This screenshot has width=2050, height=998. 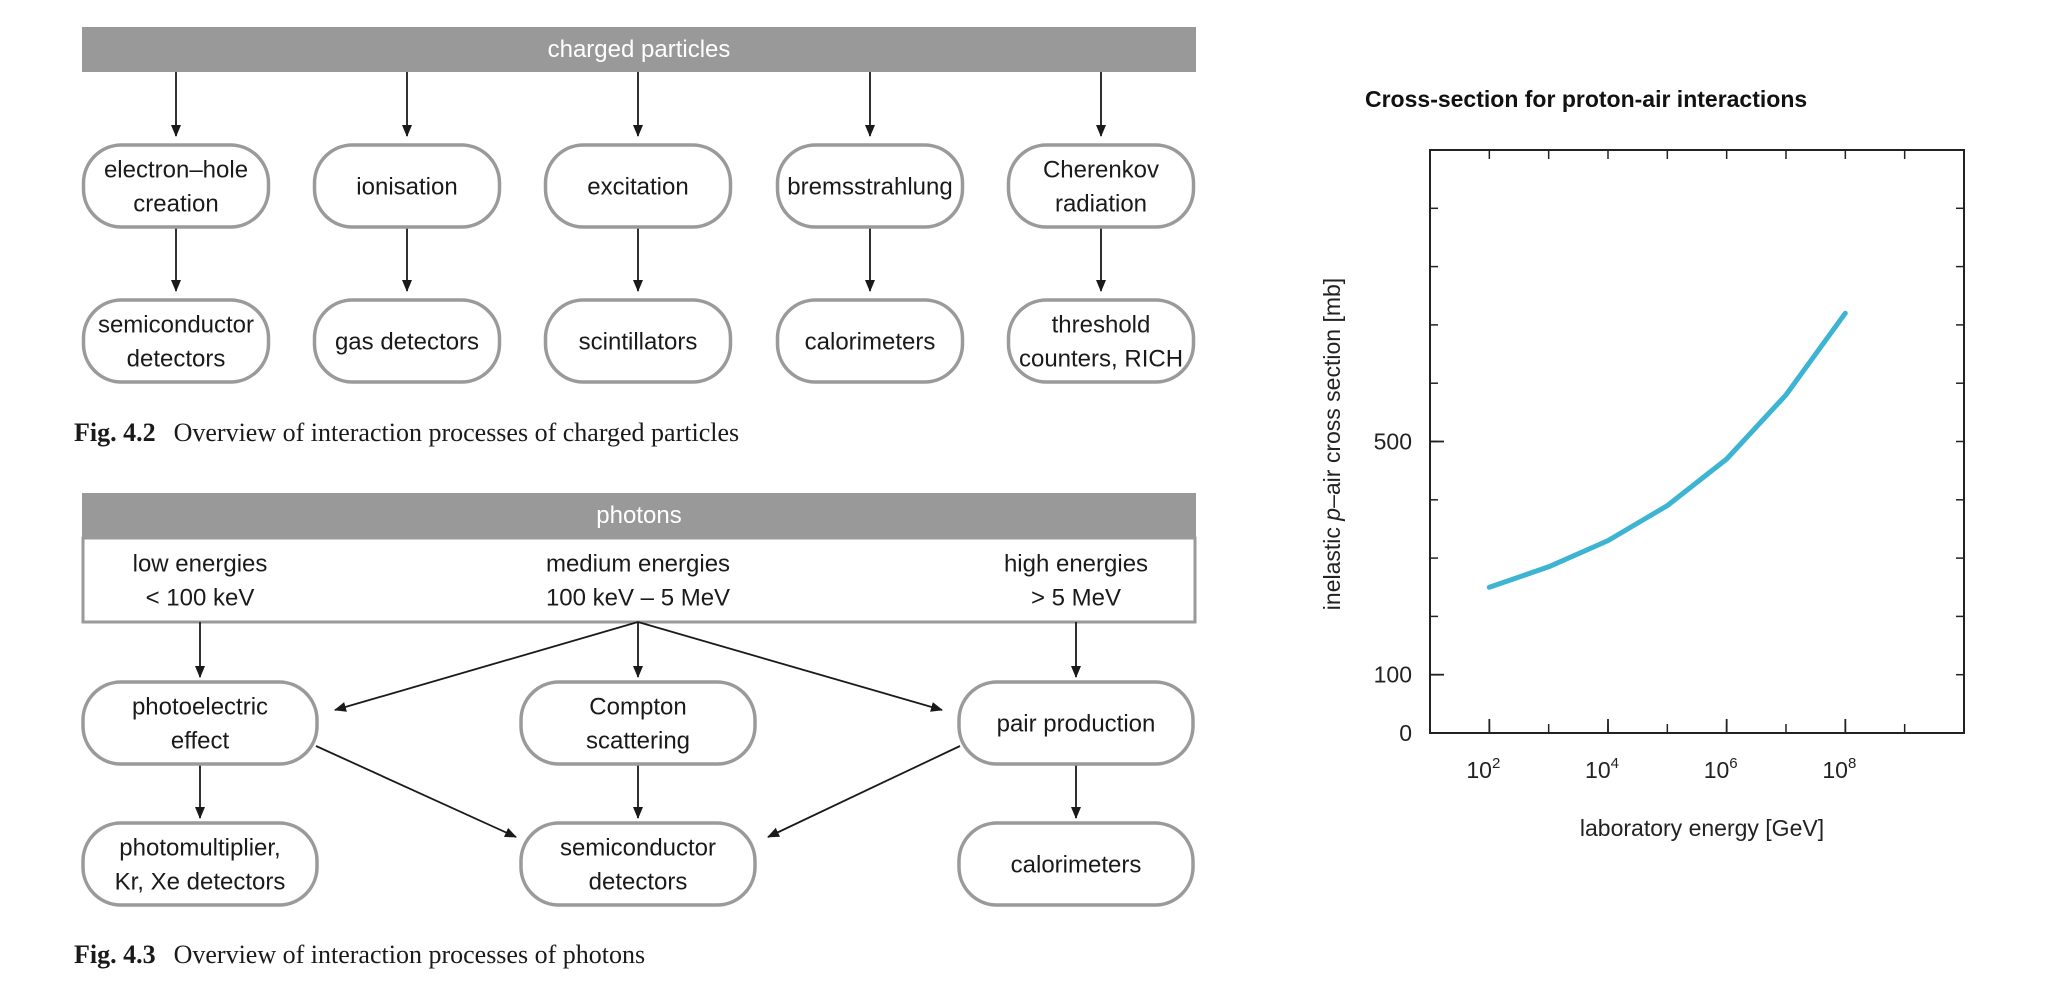 I want to click on photon-process-node-3-line-1: pair production, so click(x=1076, y=724).